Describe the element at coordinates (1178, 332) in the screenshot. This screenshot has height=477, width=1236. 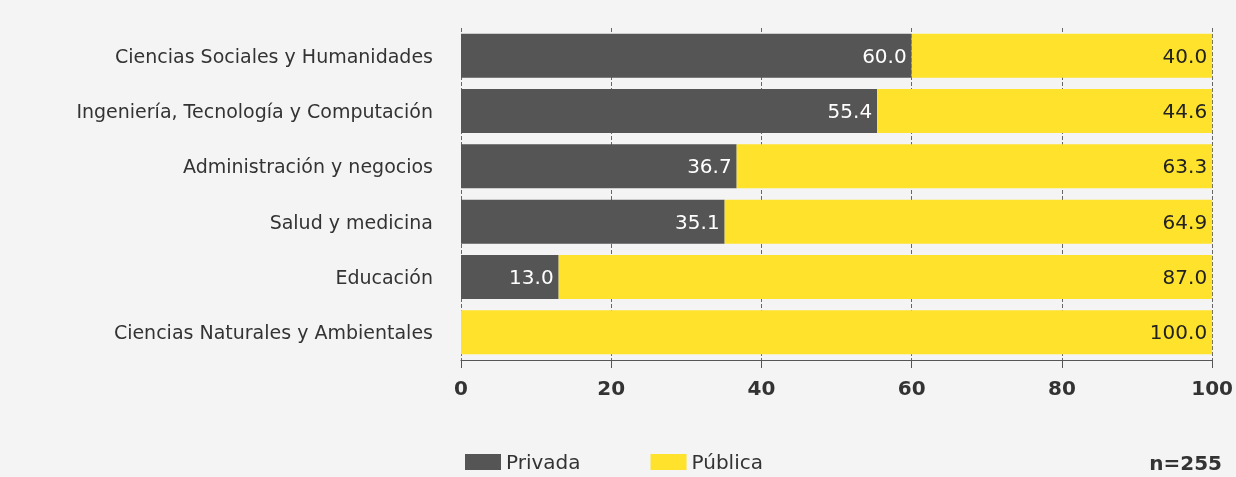
I see `data-label: 100.0` at that location.